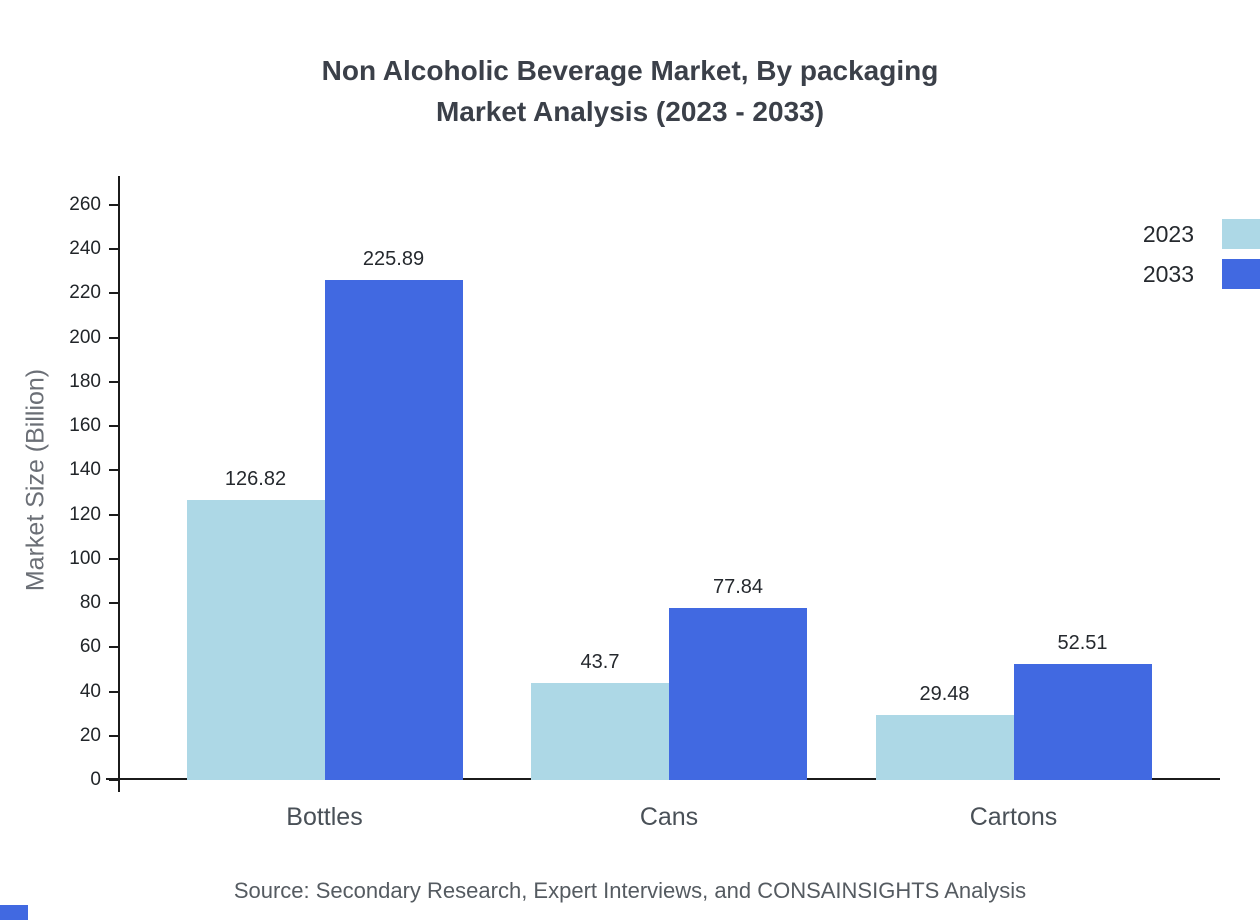  Describe the element at coordinates (944, 693) in the screenshot. I see `bar-value-label: 29.48` at that location.